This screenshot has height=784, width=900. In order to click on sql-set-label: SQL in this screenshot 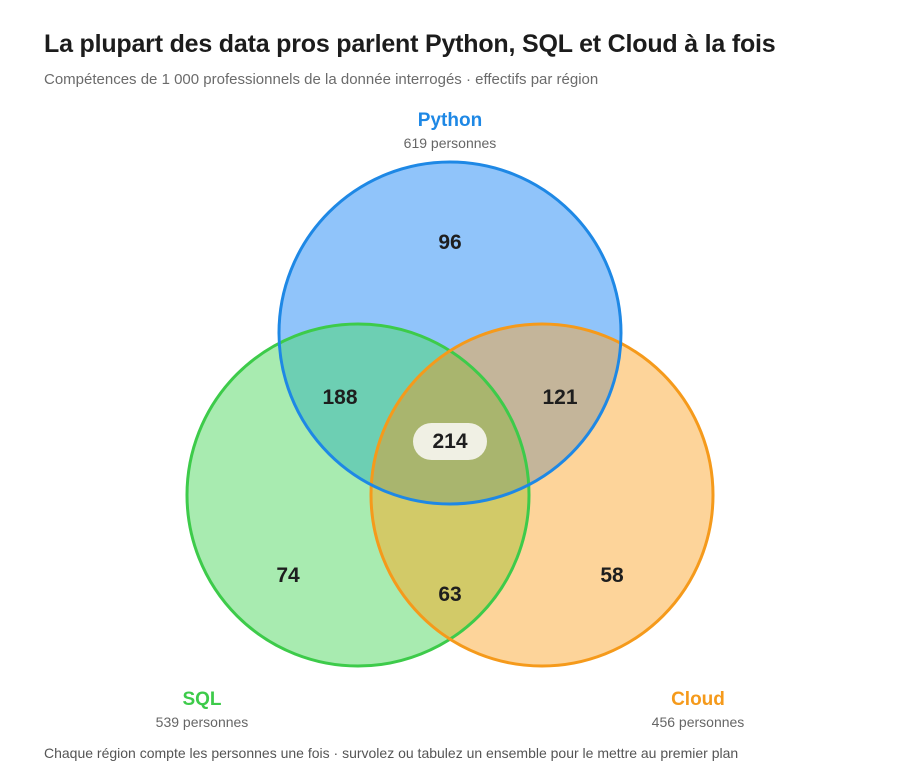, I will do `click(201, 699)`.